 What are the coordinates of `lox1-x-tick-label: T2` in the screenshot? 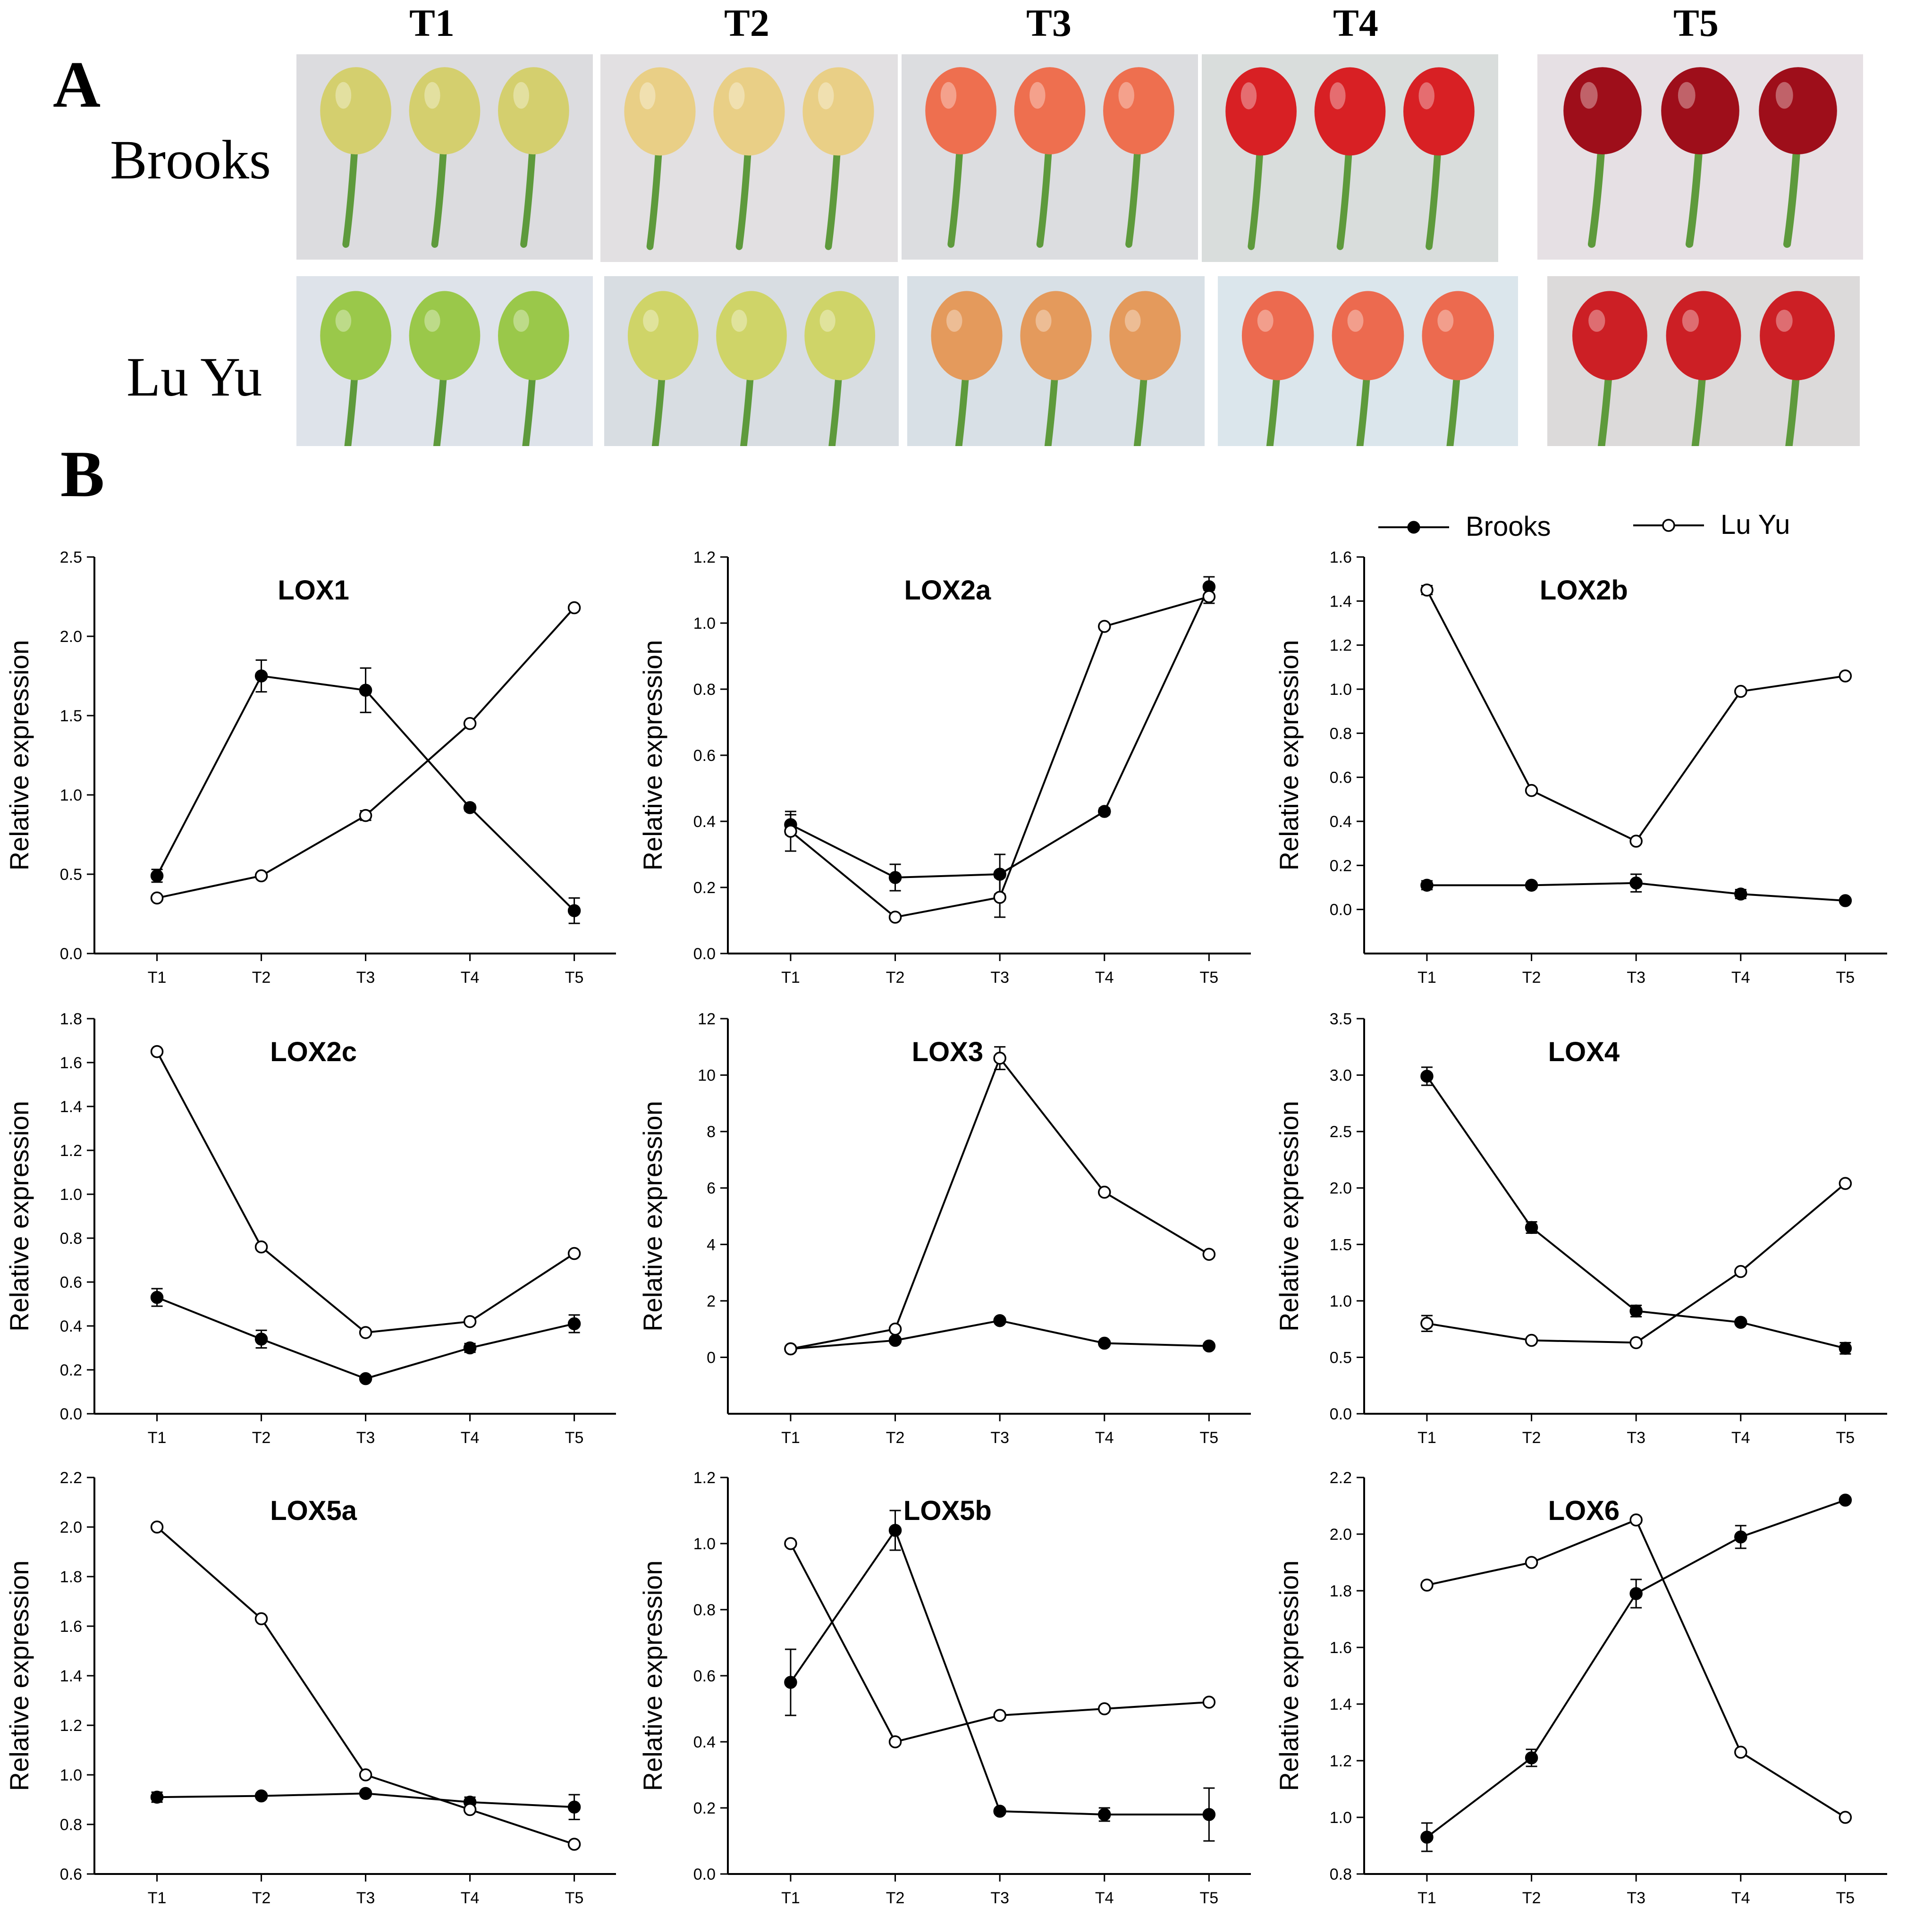 It's located at (261, 978).